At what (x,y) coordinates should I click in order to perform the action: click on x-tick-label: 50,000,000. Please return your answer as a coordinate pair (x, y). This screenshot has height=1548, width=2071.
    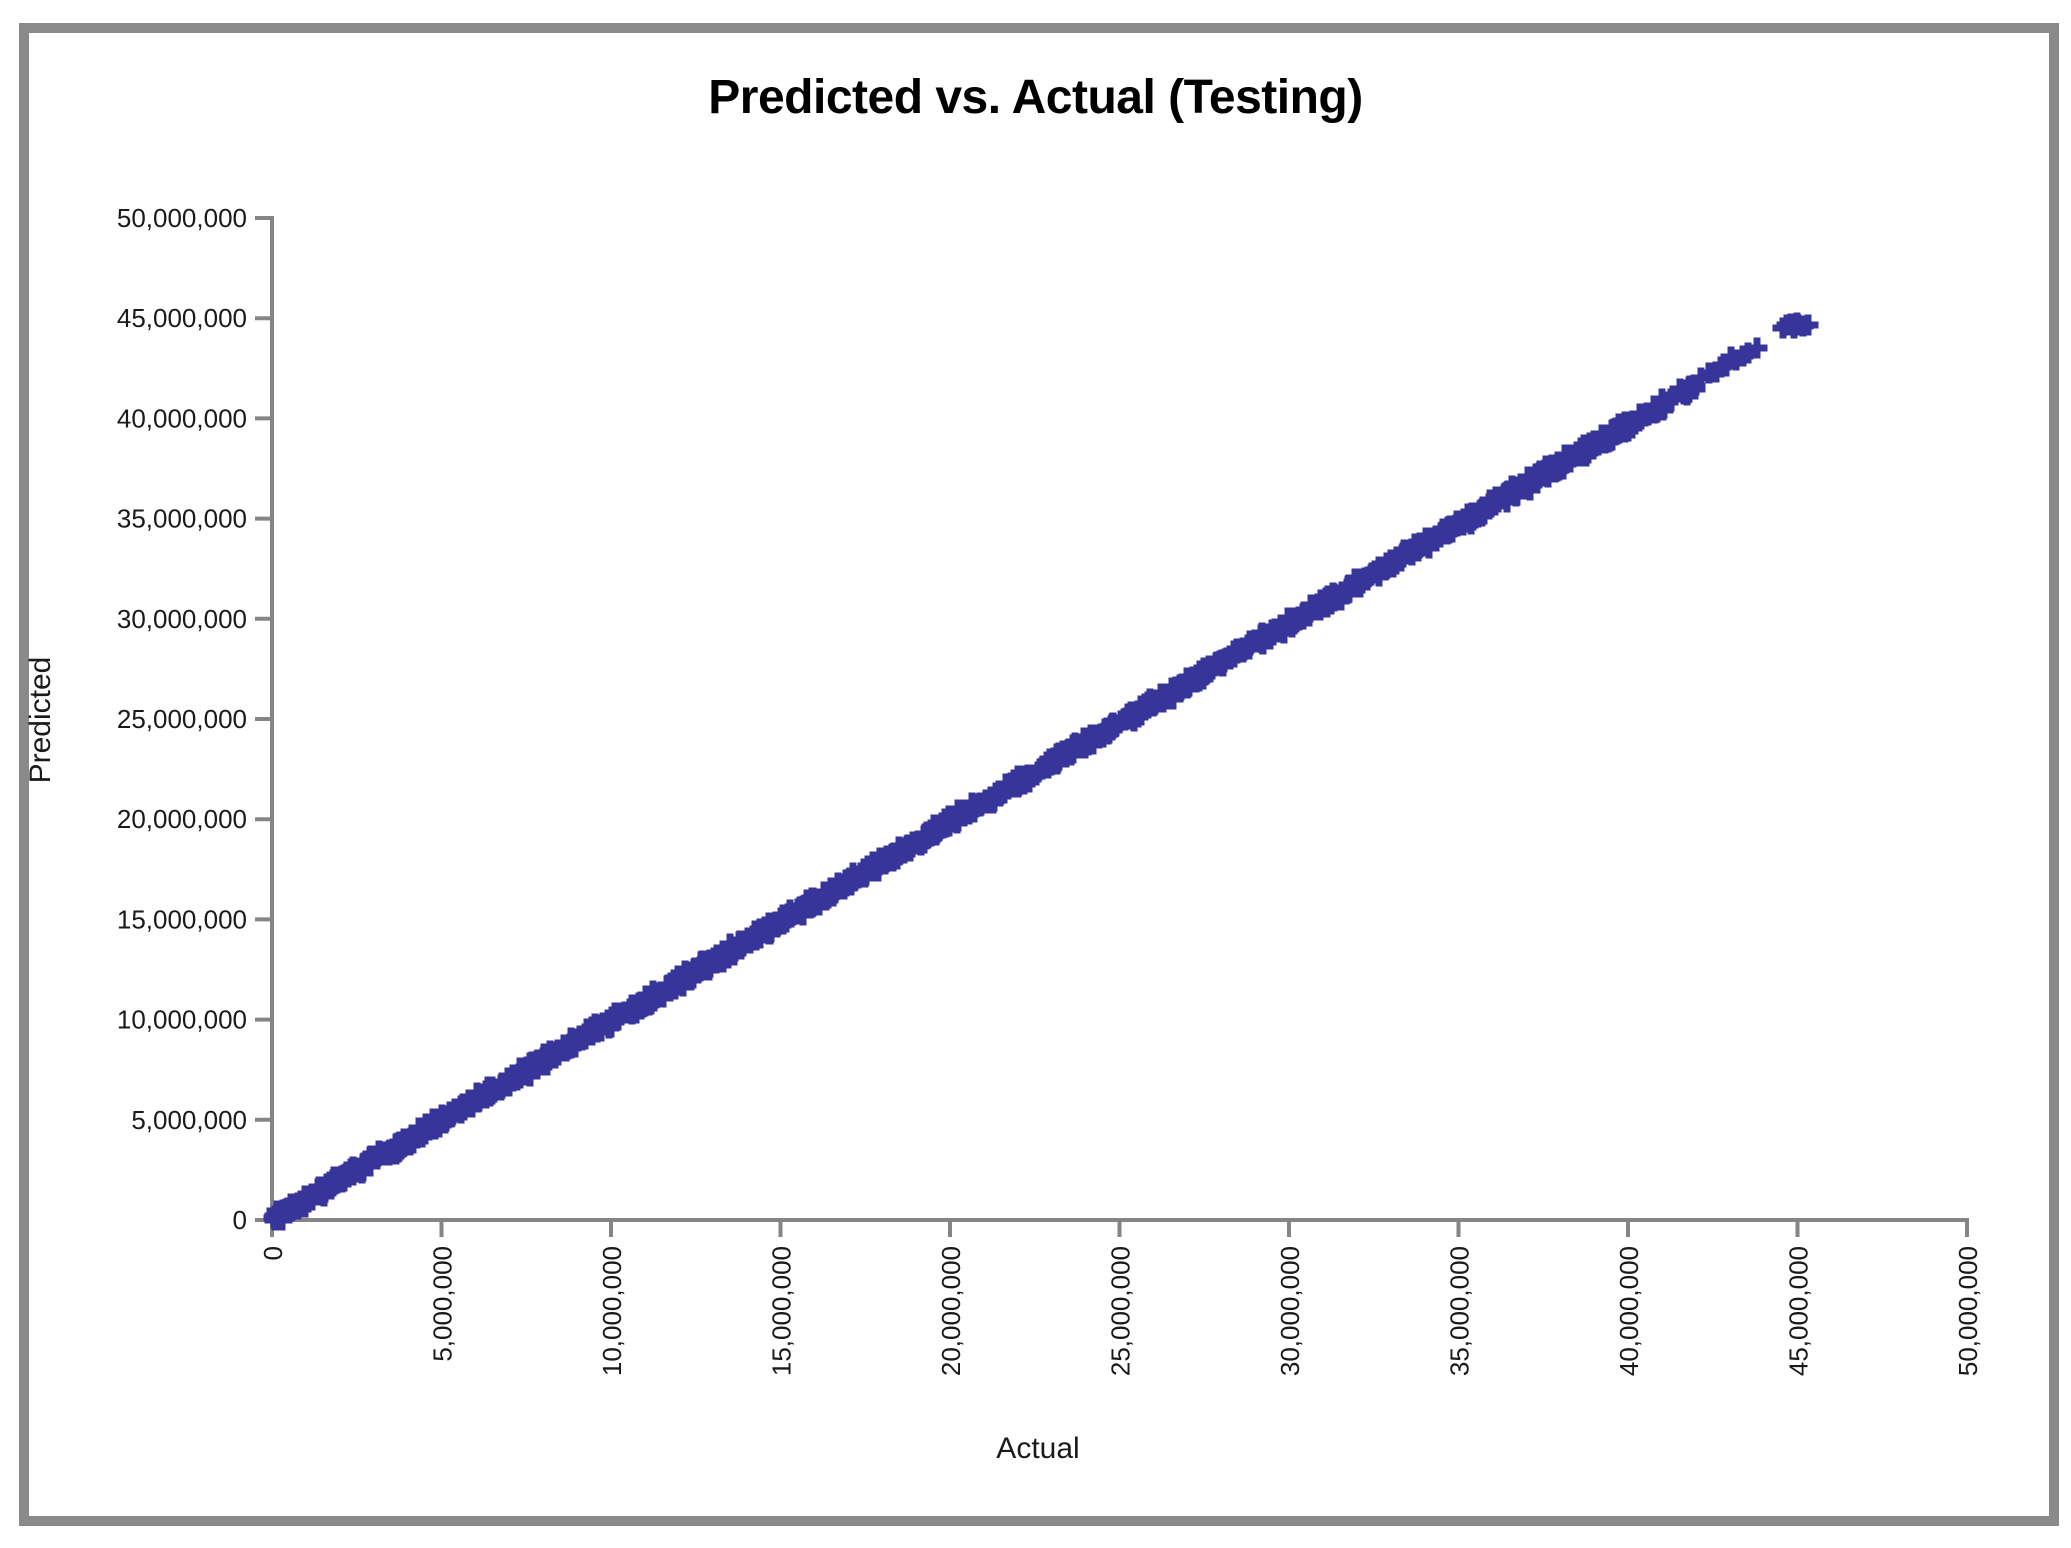
    Looking at the image, I should click on (1968, 1311).